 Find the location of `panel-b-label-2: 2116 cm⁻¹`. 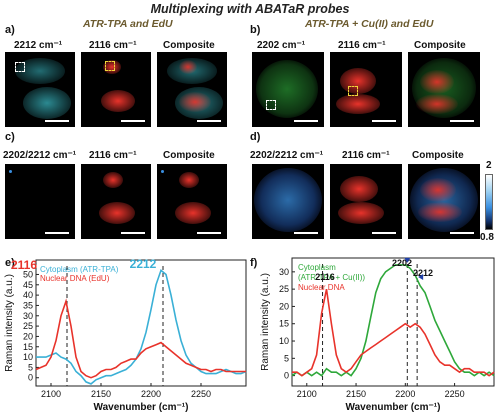

panel-b-label-2: 2116 cm⁻¹ is located at coordinates (362, 45).